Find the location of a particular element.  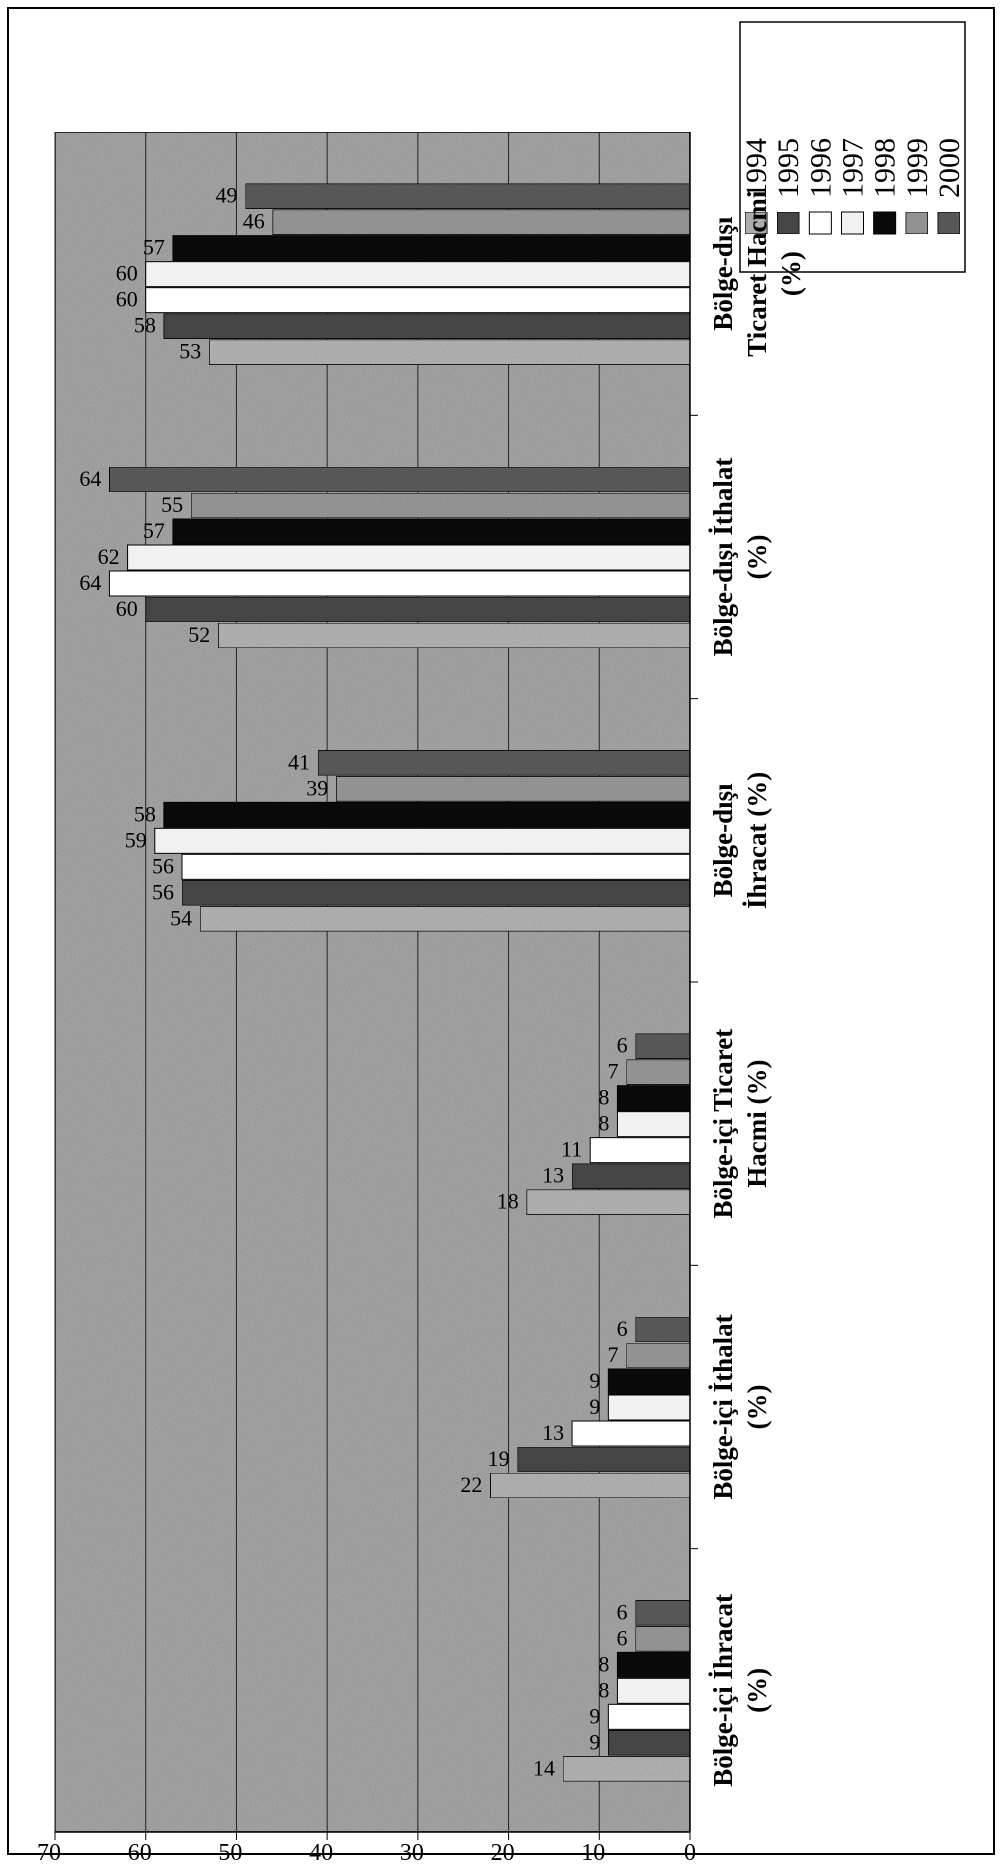

category-label-3: İhracat (%) is located at coordinates (757, 840).